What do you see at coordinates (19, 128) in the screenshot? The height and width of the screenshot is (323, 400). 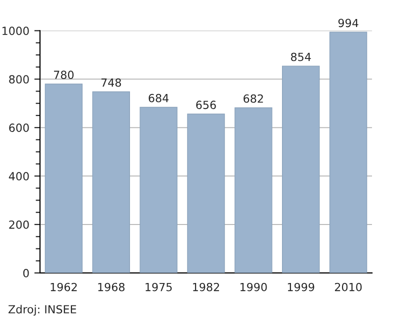 I see `y-tick-label: 600` at bounding box center [19, 128].